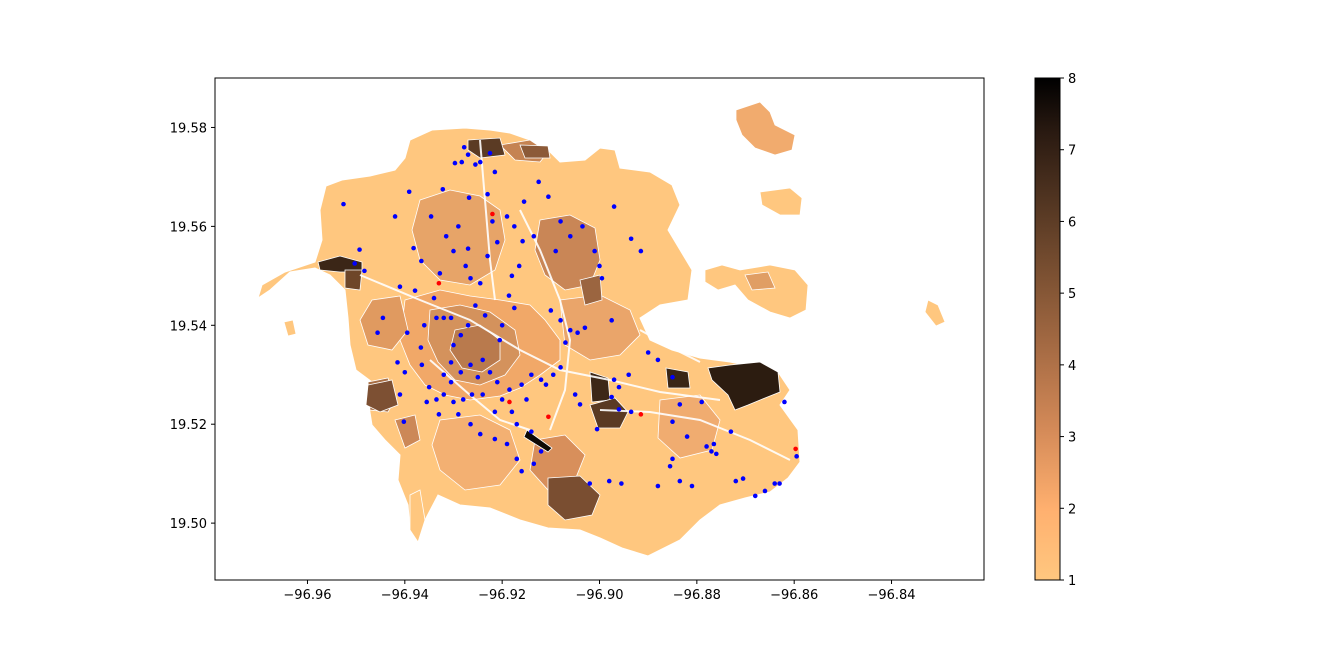 The width and height of the screenshot is (1321, 652). What do you see at coordinates (617, 331) in the screenshot?
I see `red-points-series` at bounding box center [617, 331].